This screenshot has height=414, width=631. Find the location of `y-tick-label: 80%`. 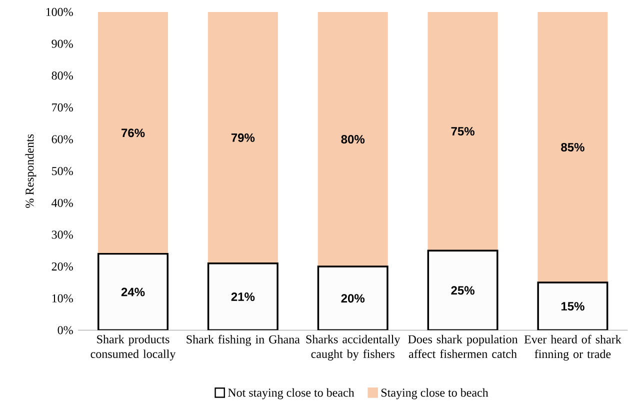

y-tick-label: 80% is located at coordinates (62, 75).